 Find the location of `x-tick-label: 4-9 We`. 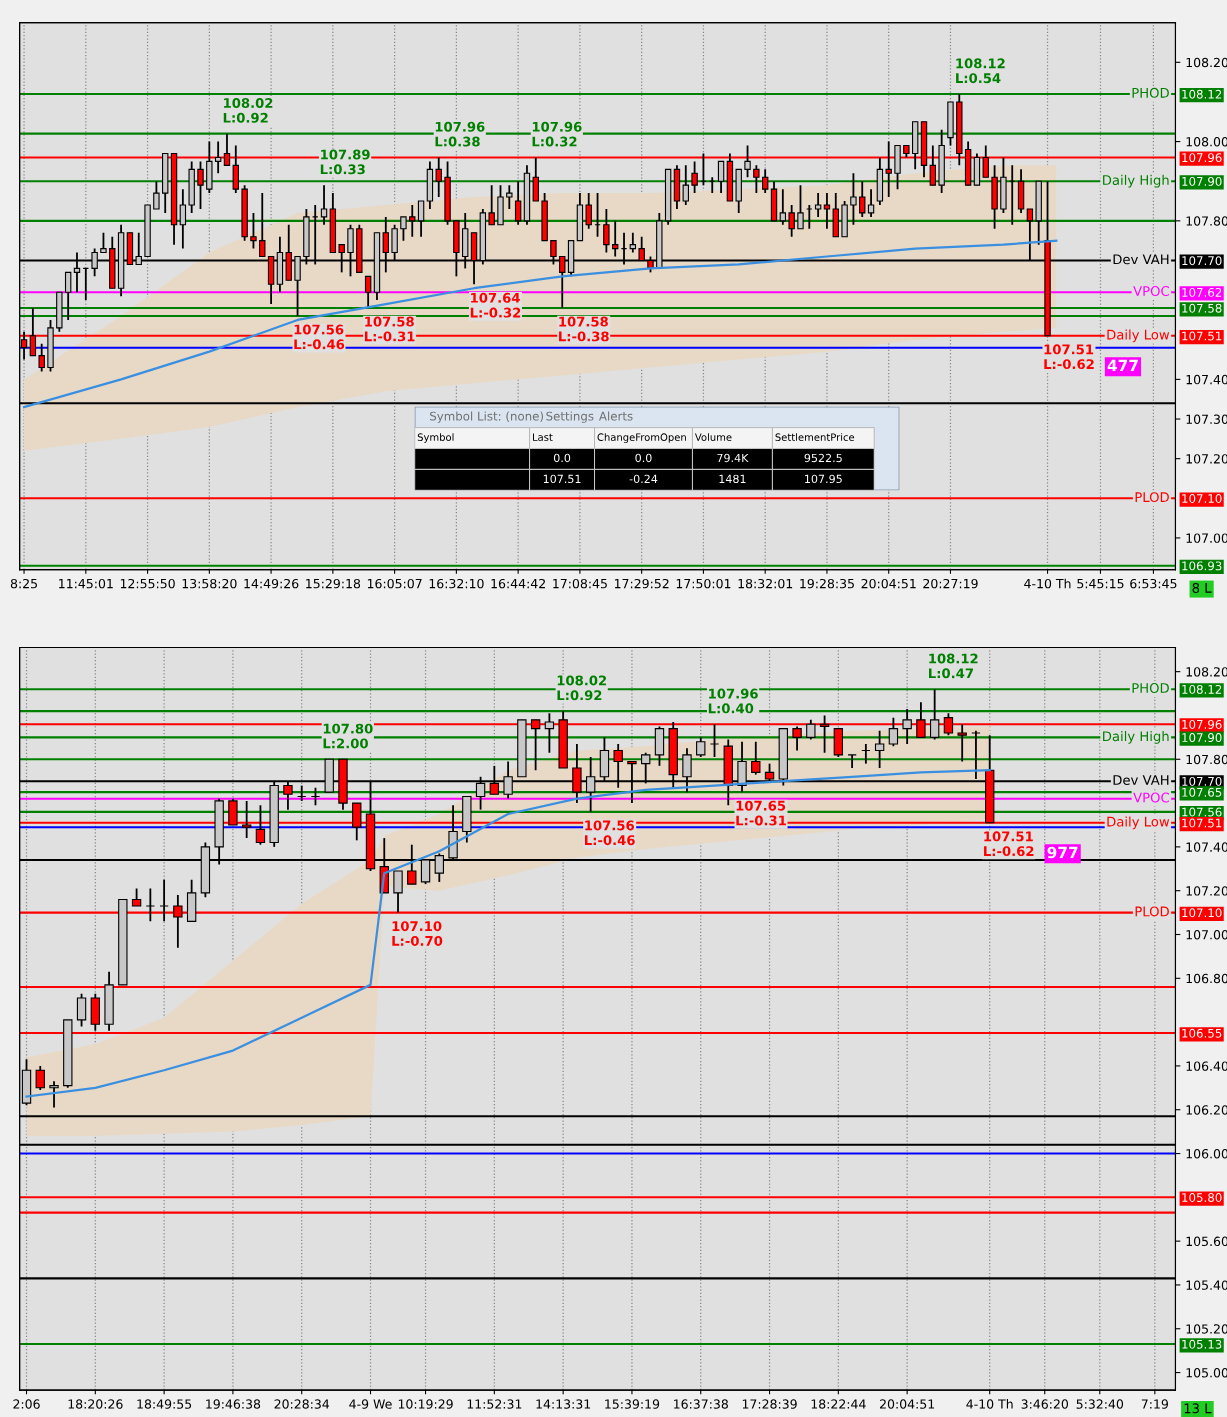

x-tick-label: 4-9 We is located at coordinates (370, 1404).